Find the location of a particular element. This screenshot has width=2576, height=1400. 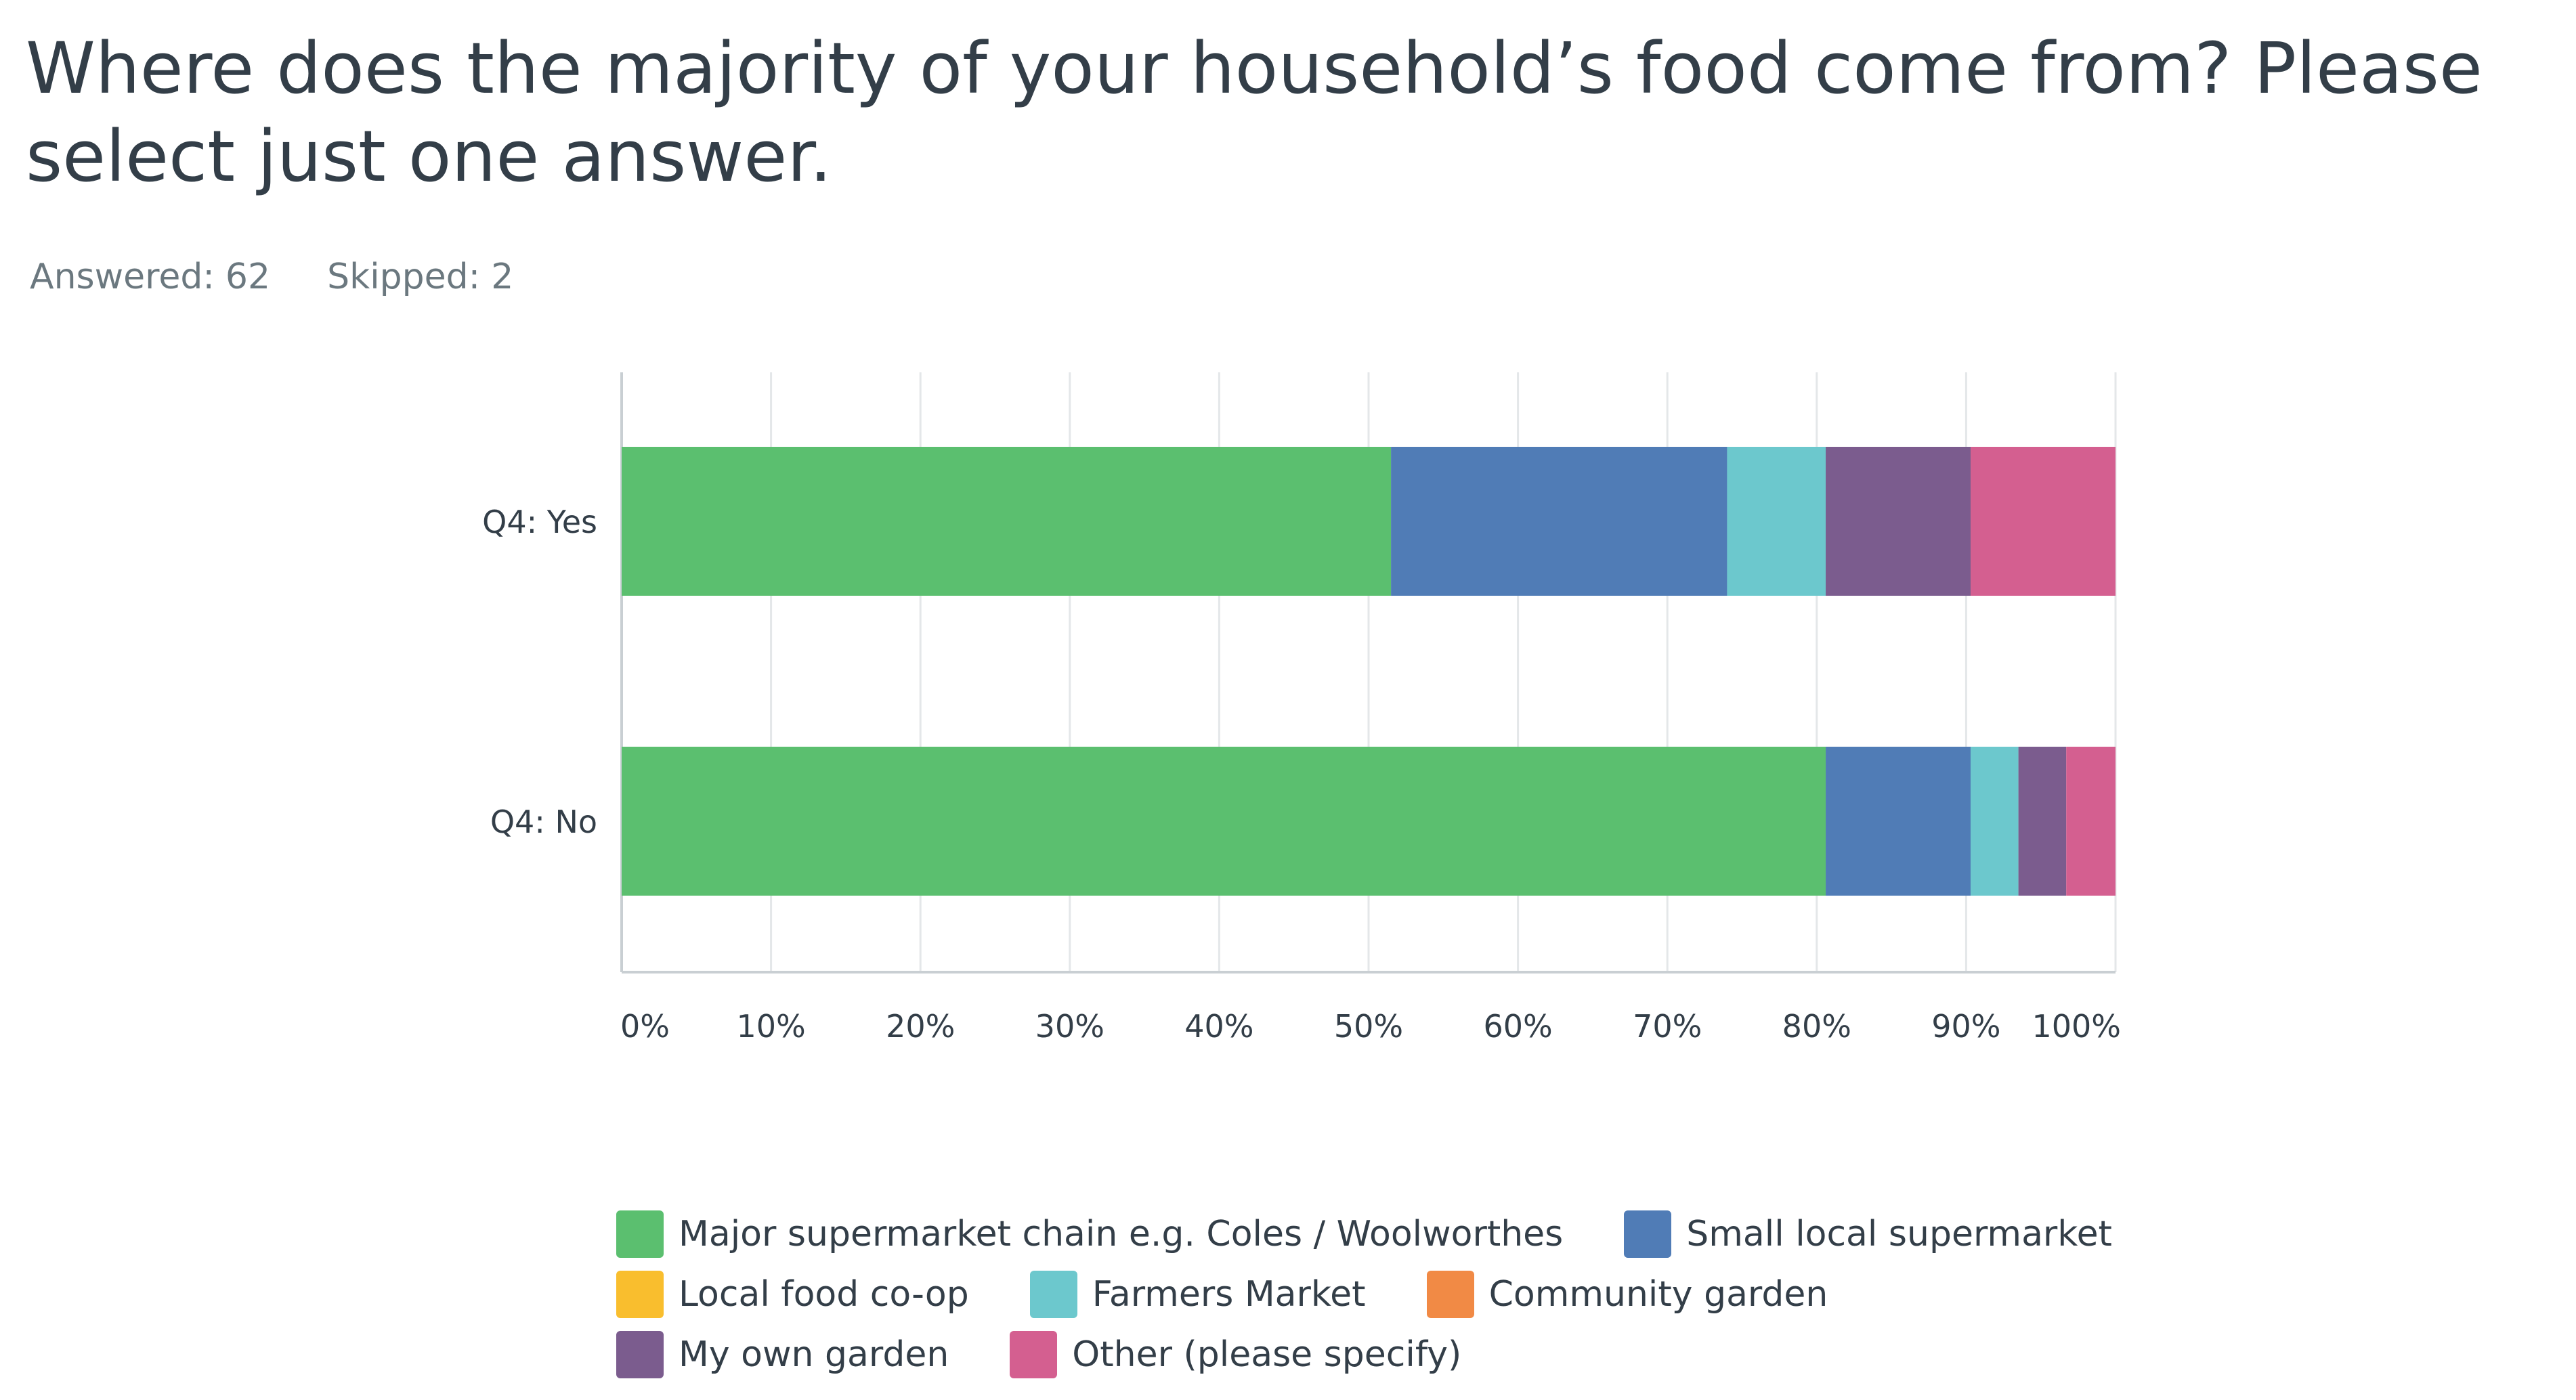

answered-stat: Answered: 62 is located at coordinates (150, 277).